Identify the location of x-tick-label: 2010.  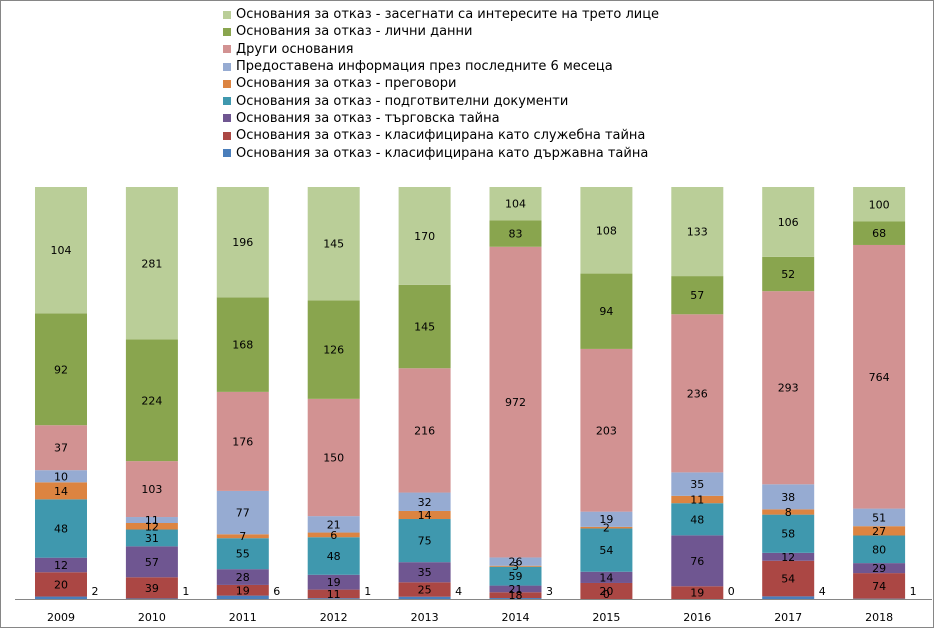
(152, 617).